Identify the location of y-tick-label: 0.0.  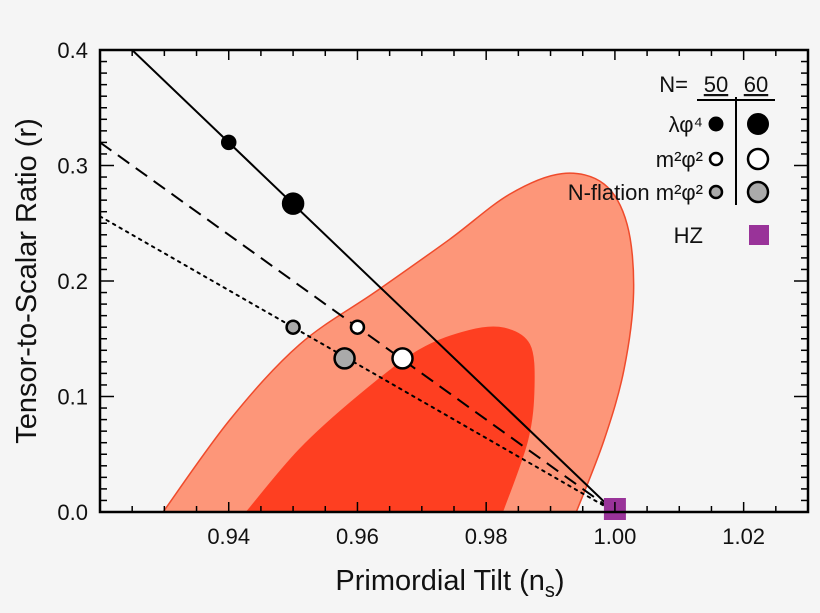
(72, 512).